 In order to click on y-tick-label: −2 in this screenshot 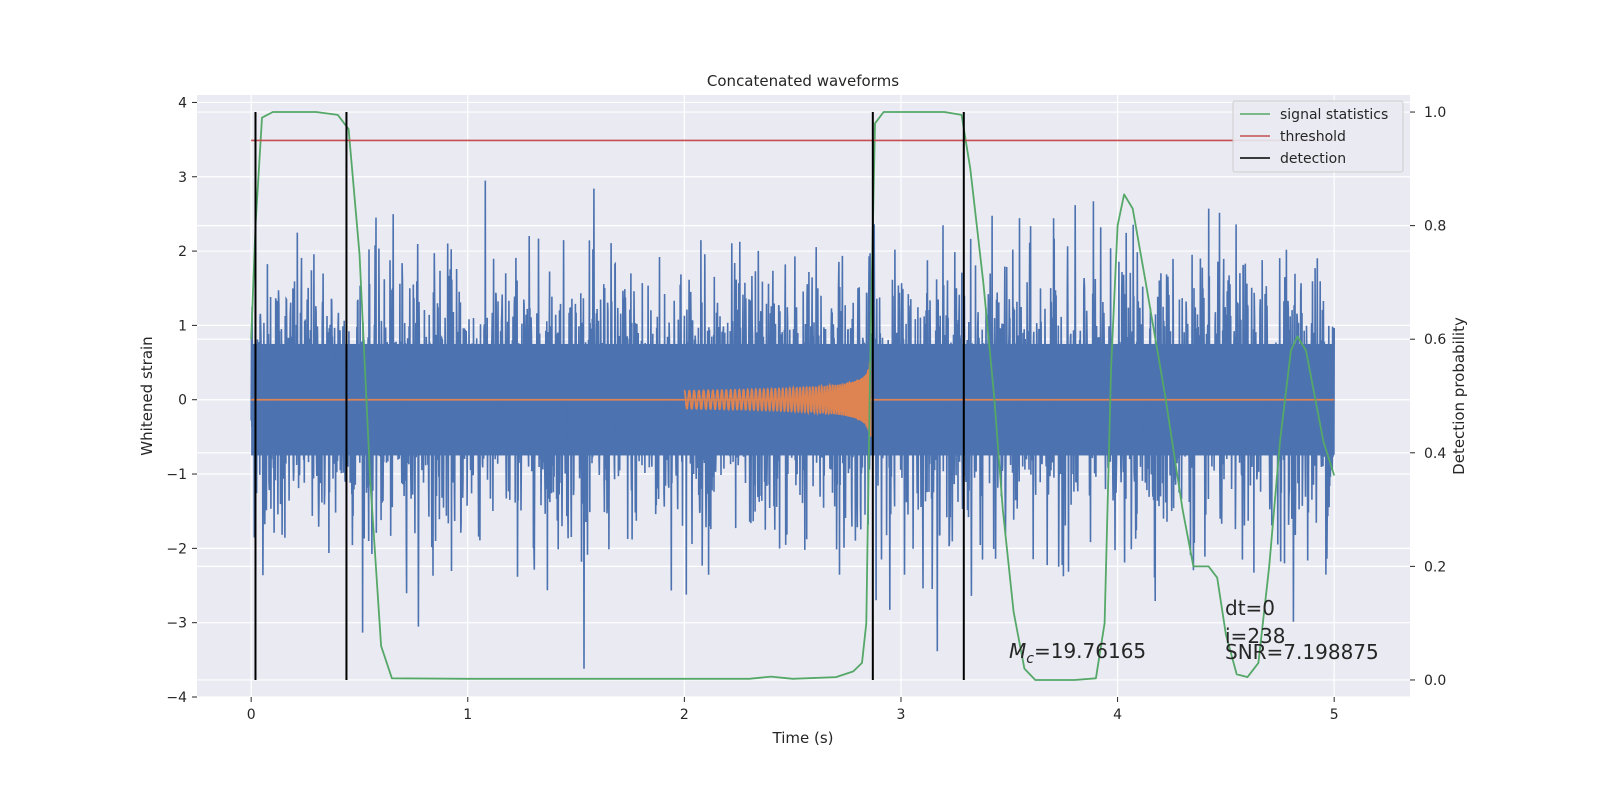, I will do `click(176, 549)`.